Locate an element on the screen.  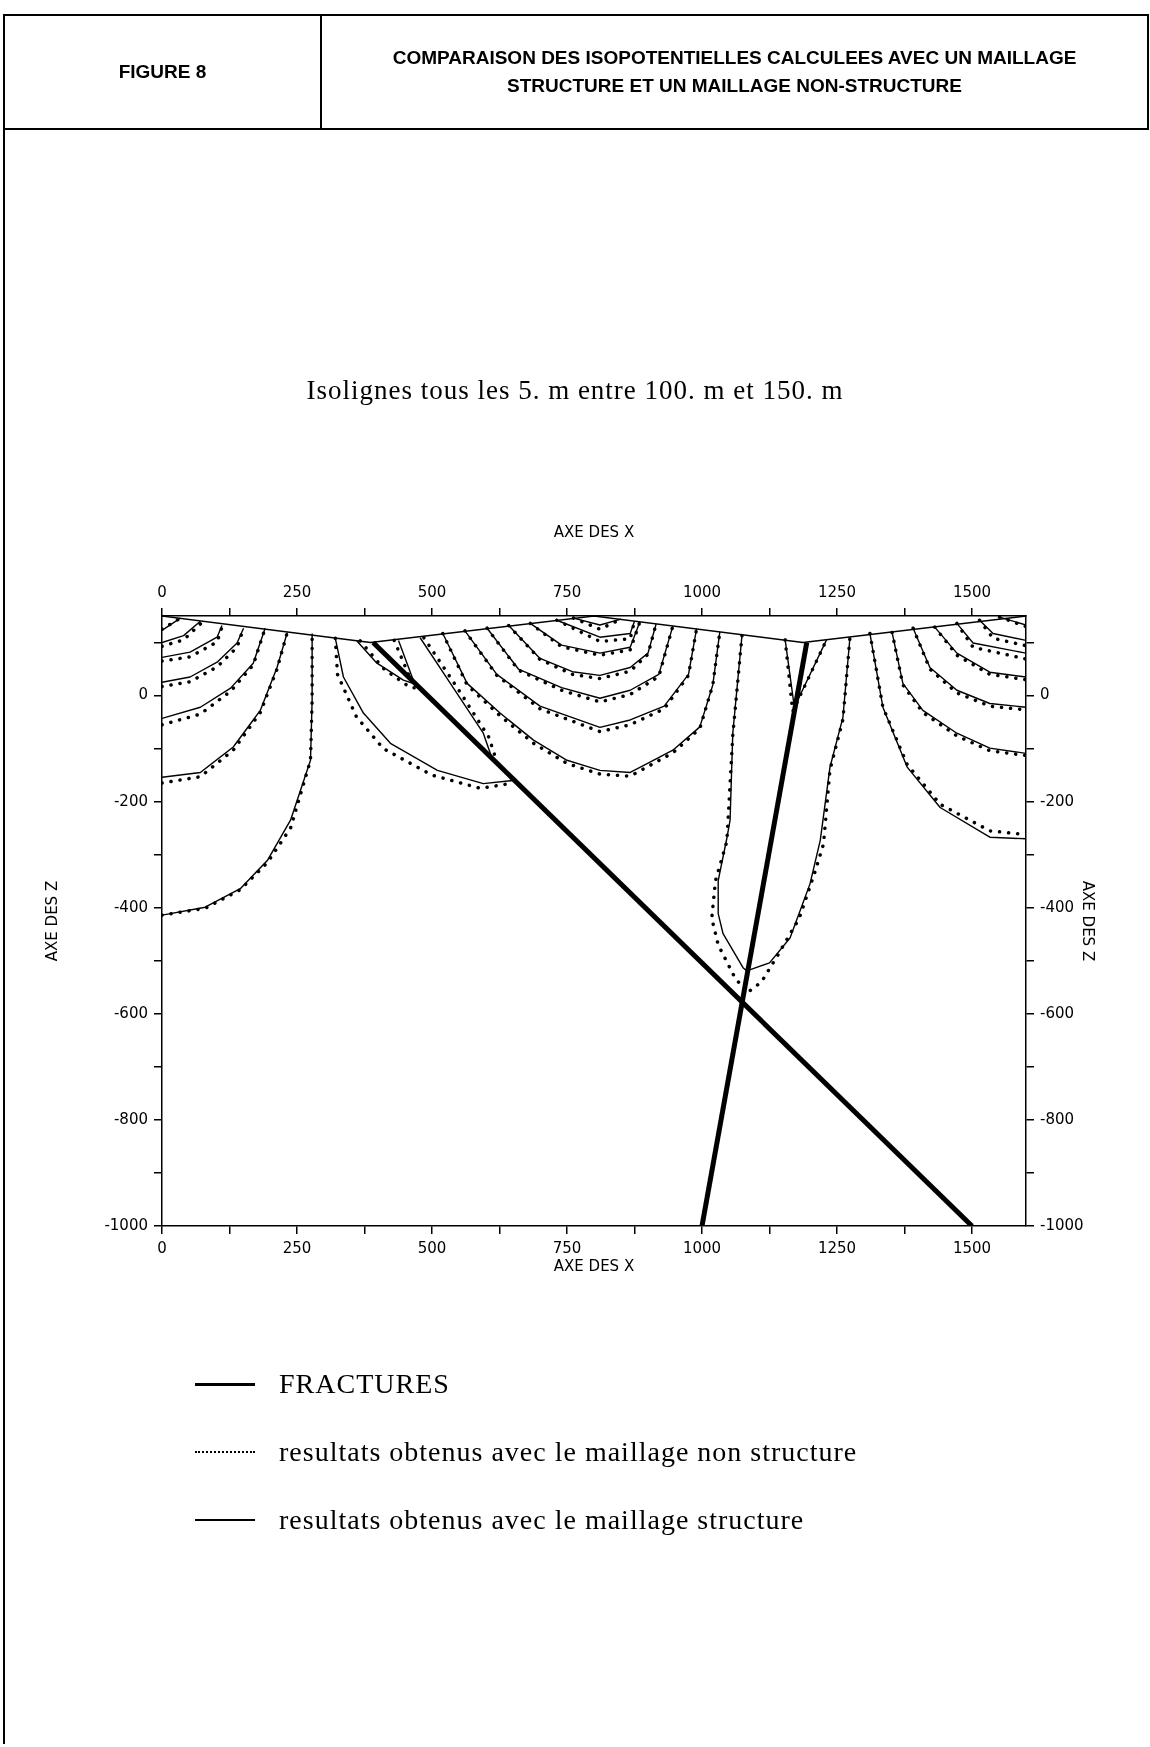
x-tick-label: 500 is located at coordinates (432, 1247).